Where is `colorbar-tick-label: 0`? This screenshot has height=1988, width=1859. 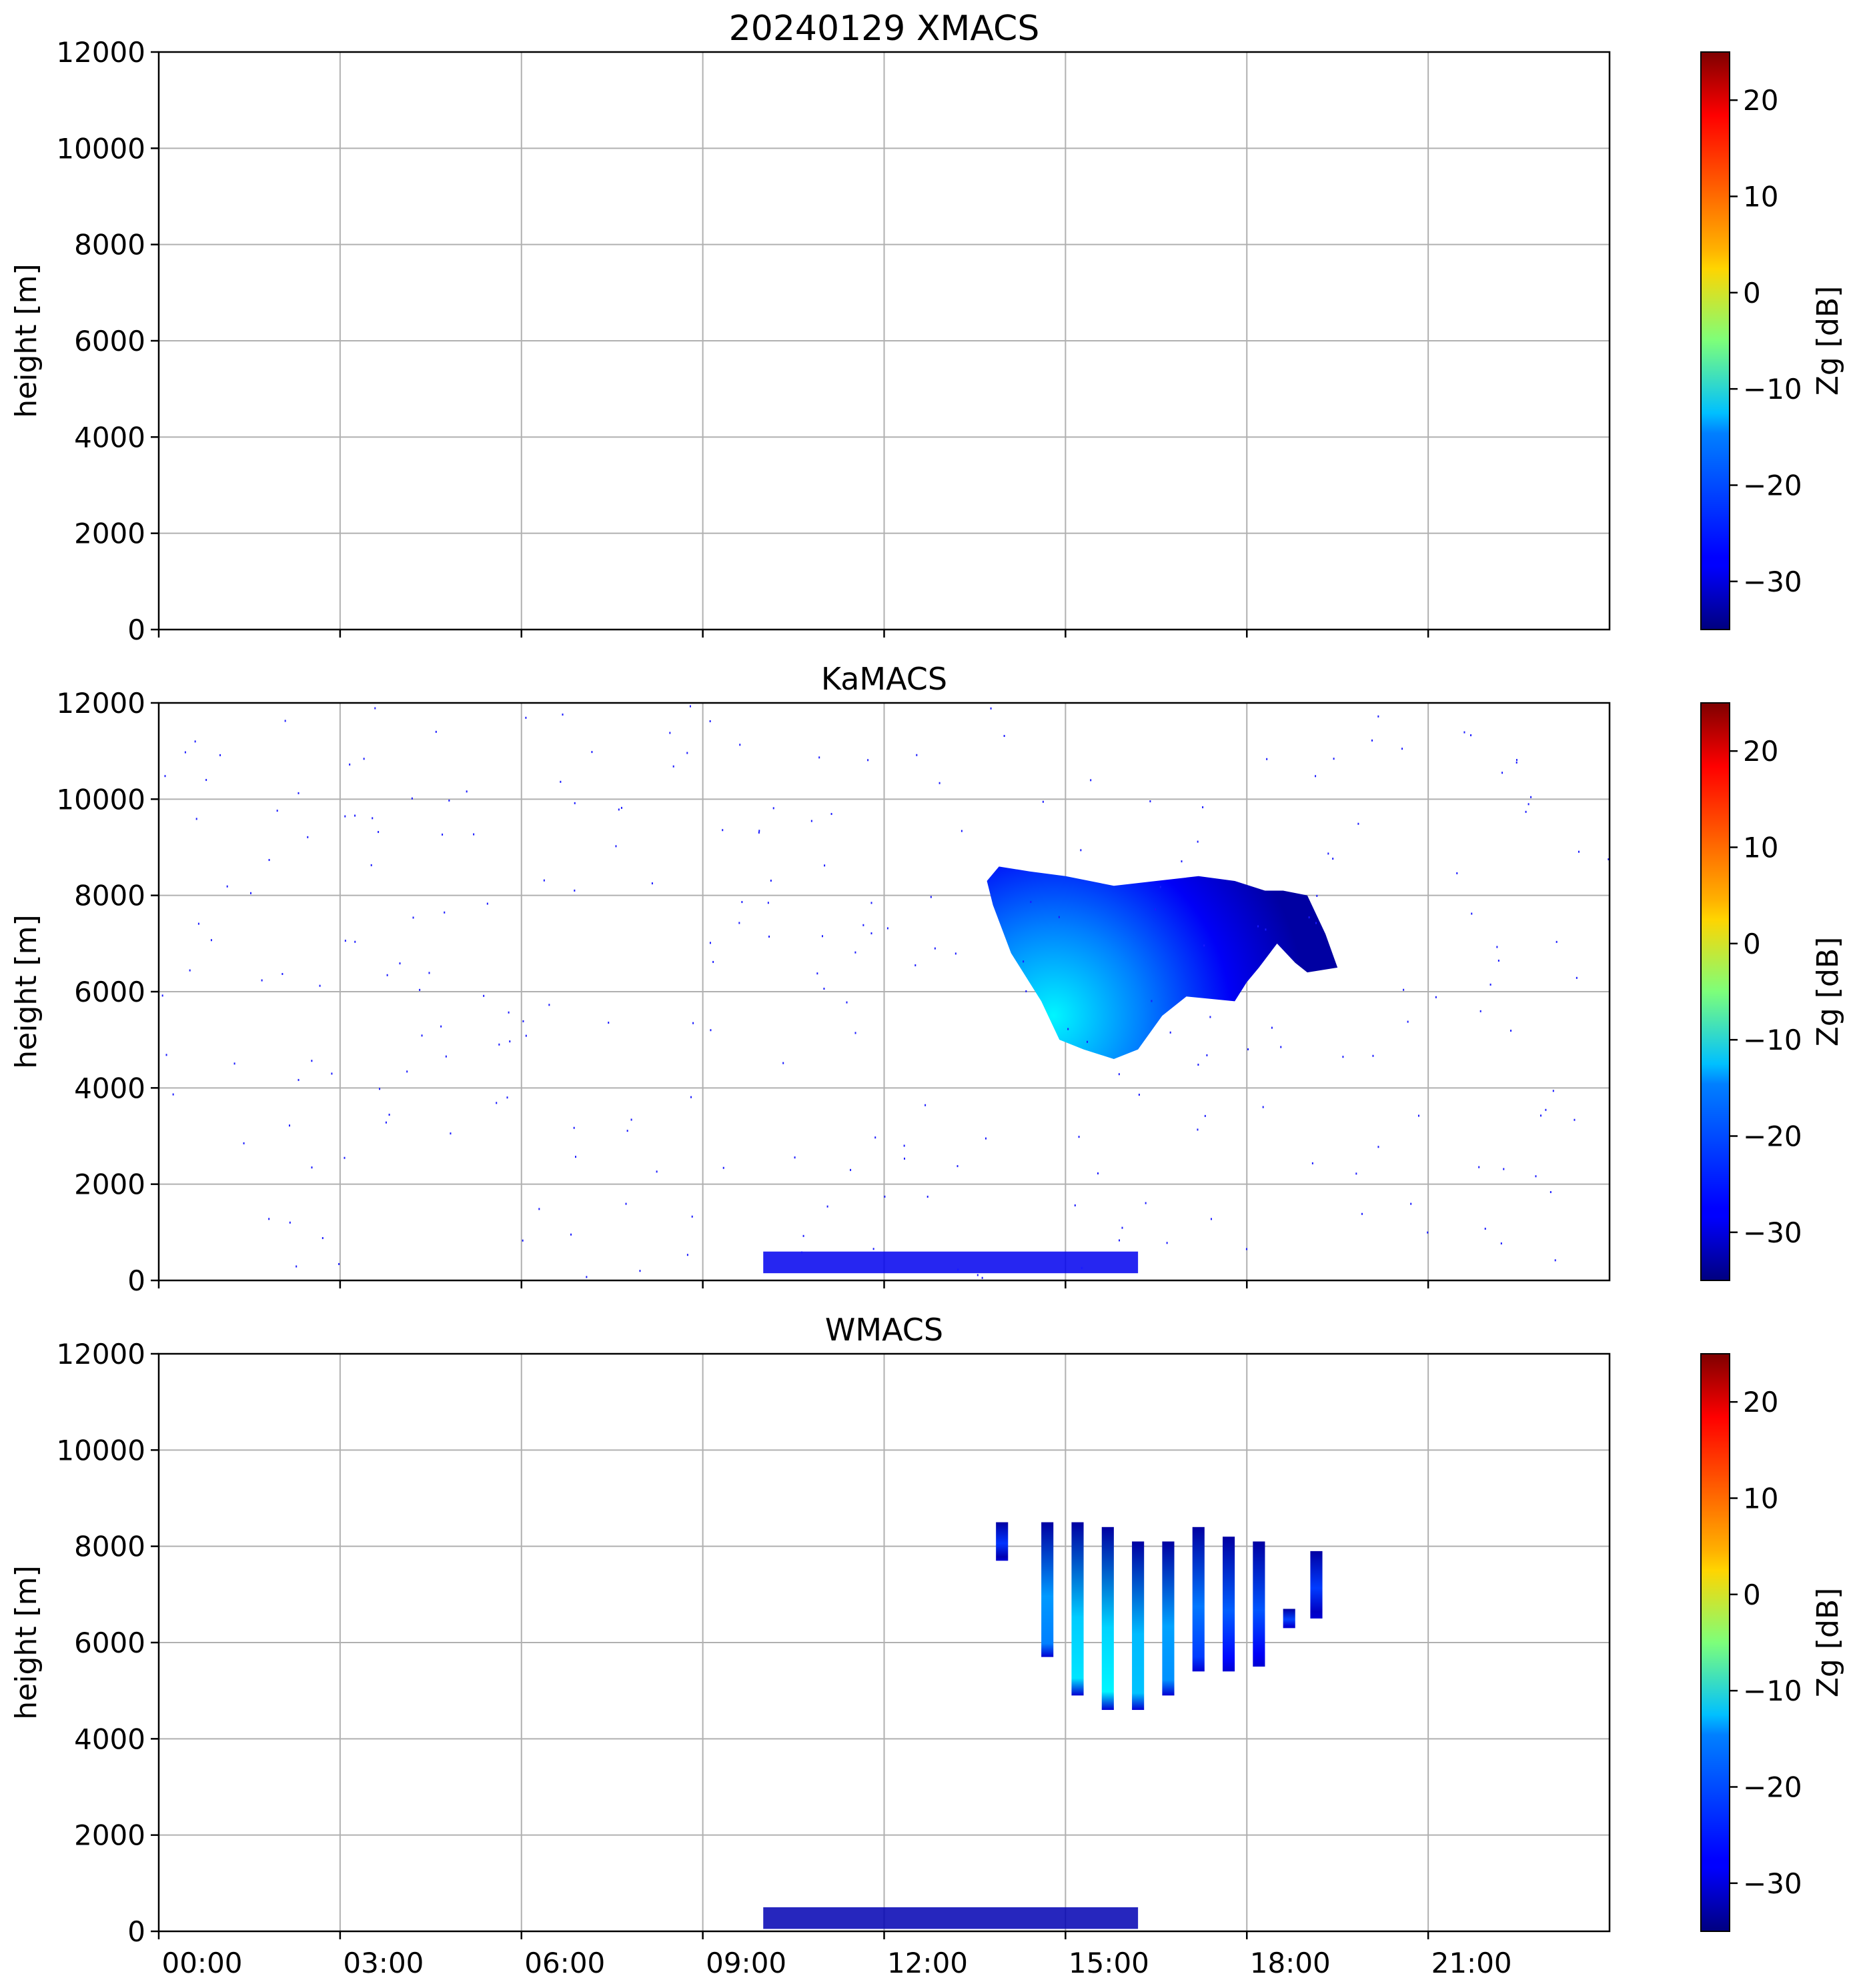
colorbar-tick-label: 0 is located at coordinates (1752, 944).